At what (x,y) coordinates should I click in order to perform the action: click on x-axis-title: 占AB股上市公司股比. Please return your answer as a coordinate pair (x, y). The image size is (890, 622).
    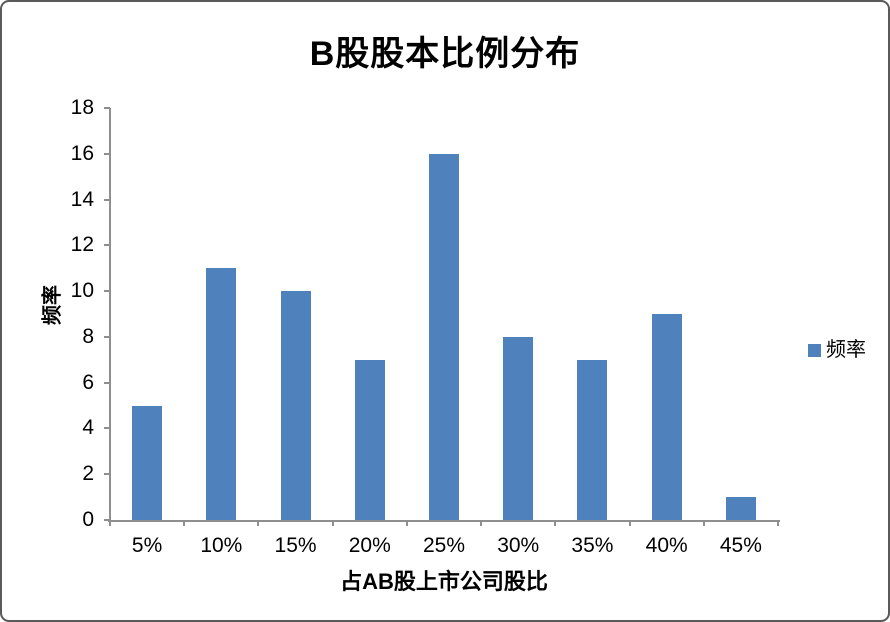
    Looking at the image, I should click on (444, 581).